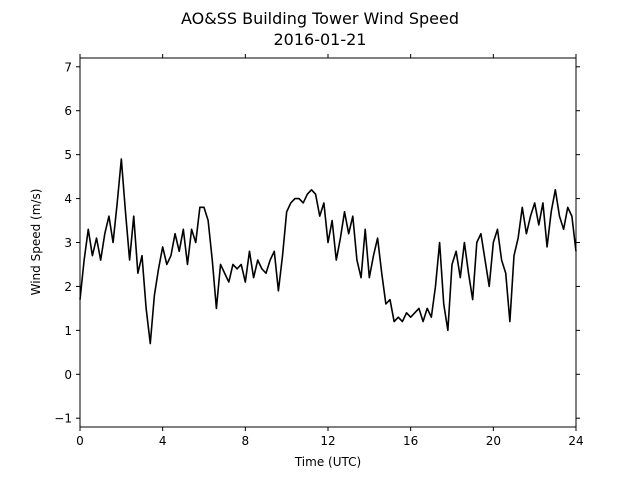  Describe the element at coordinates (68, 67) in the screenshot. I see `y-tick-label: 7` at that location.